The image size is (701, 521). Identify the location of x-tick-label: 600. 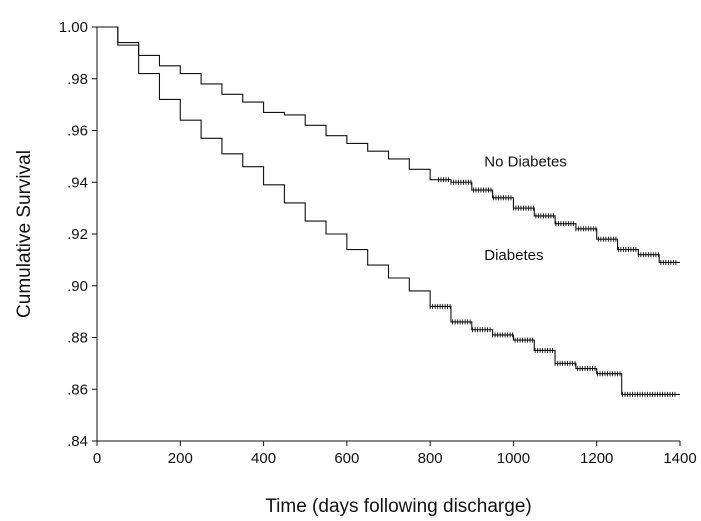
(346, 458).